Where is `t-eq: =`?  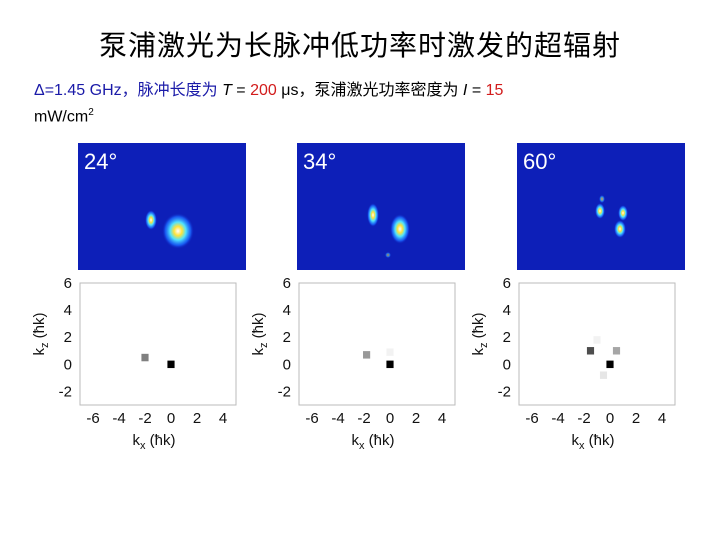
t-eq: = is located at coordinates (241, 90).